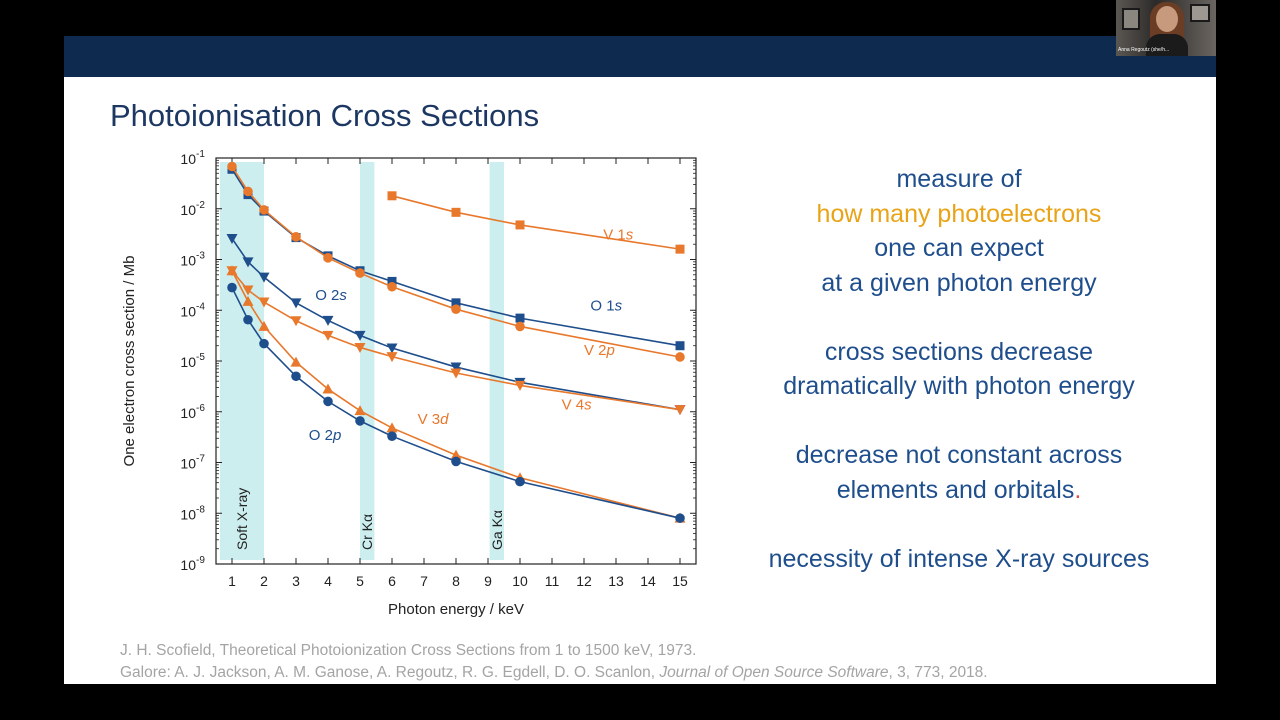  I want to click on bullet-line: dramatically with photon energy, so click(959, 386).